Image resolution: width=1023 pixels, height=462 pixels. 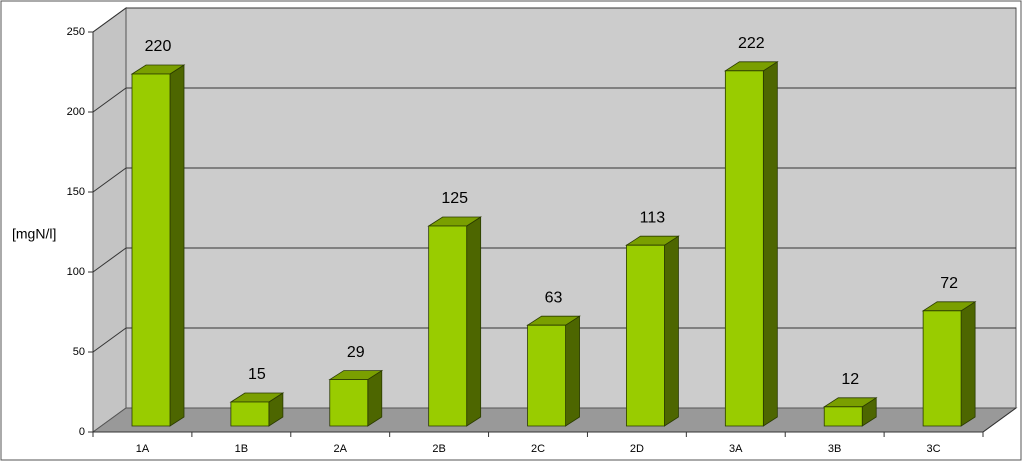 What do you see at coordinates (949, 283) in the screenshot?
I see `value-label: 72` at bounding box center [949, 283].